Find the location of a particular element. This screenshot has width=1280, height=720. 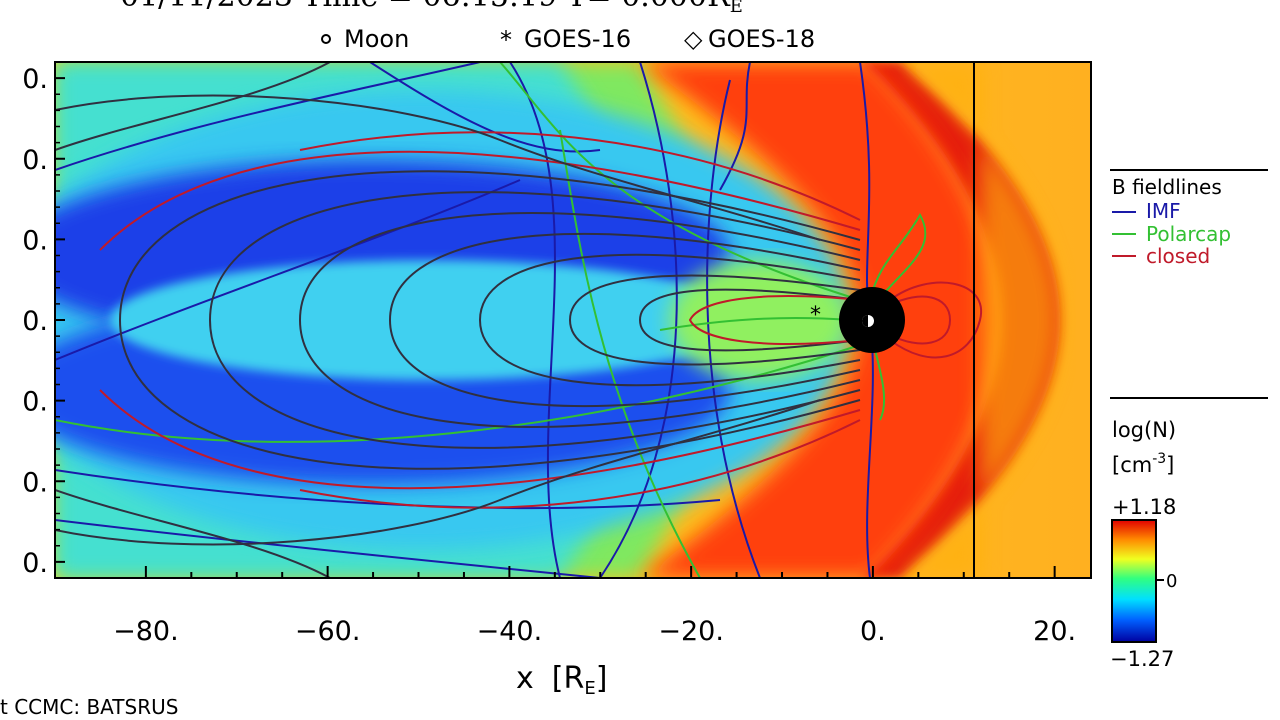

credit-text: t CCMC: BATSRUS is located at coordinates (89, 707).